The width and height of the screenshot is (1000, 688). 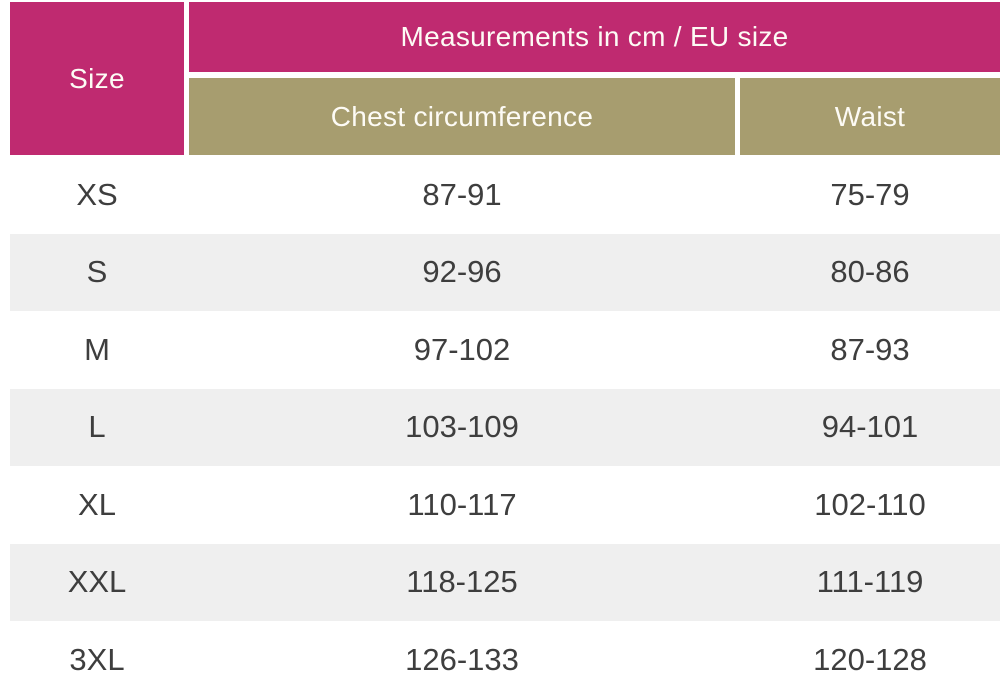 What do you see at coordinates (97, 504) in the screenshot?
I see `size-cell: XL` at bounding box center [97, 504].